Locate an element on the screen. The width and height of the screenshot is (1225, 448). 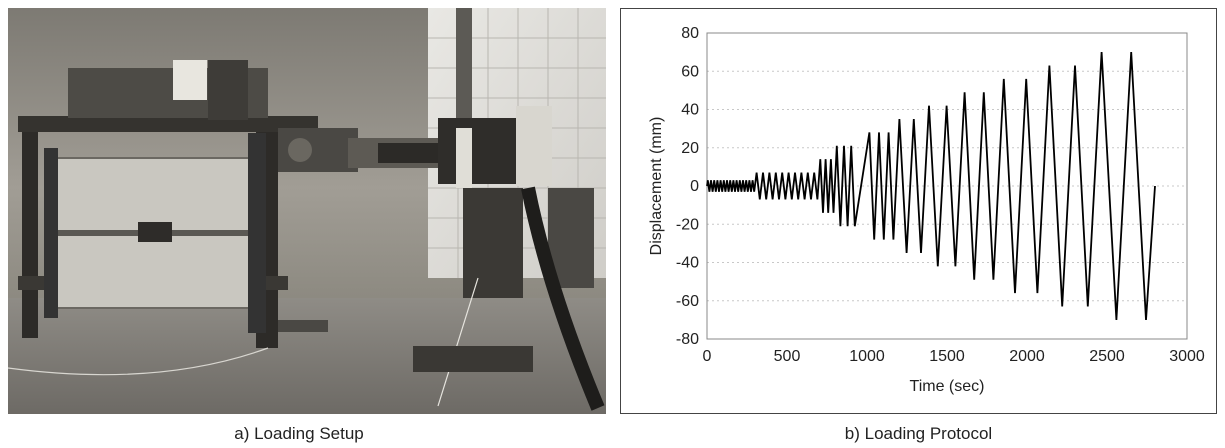
y-tick-label: 20 is located at coordinates (690, 148).